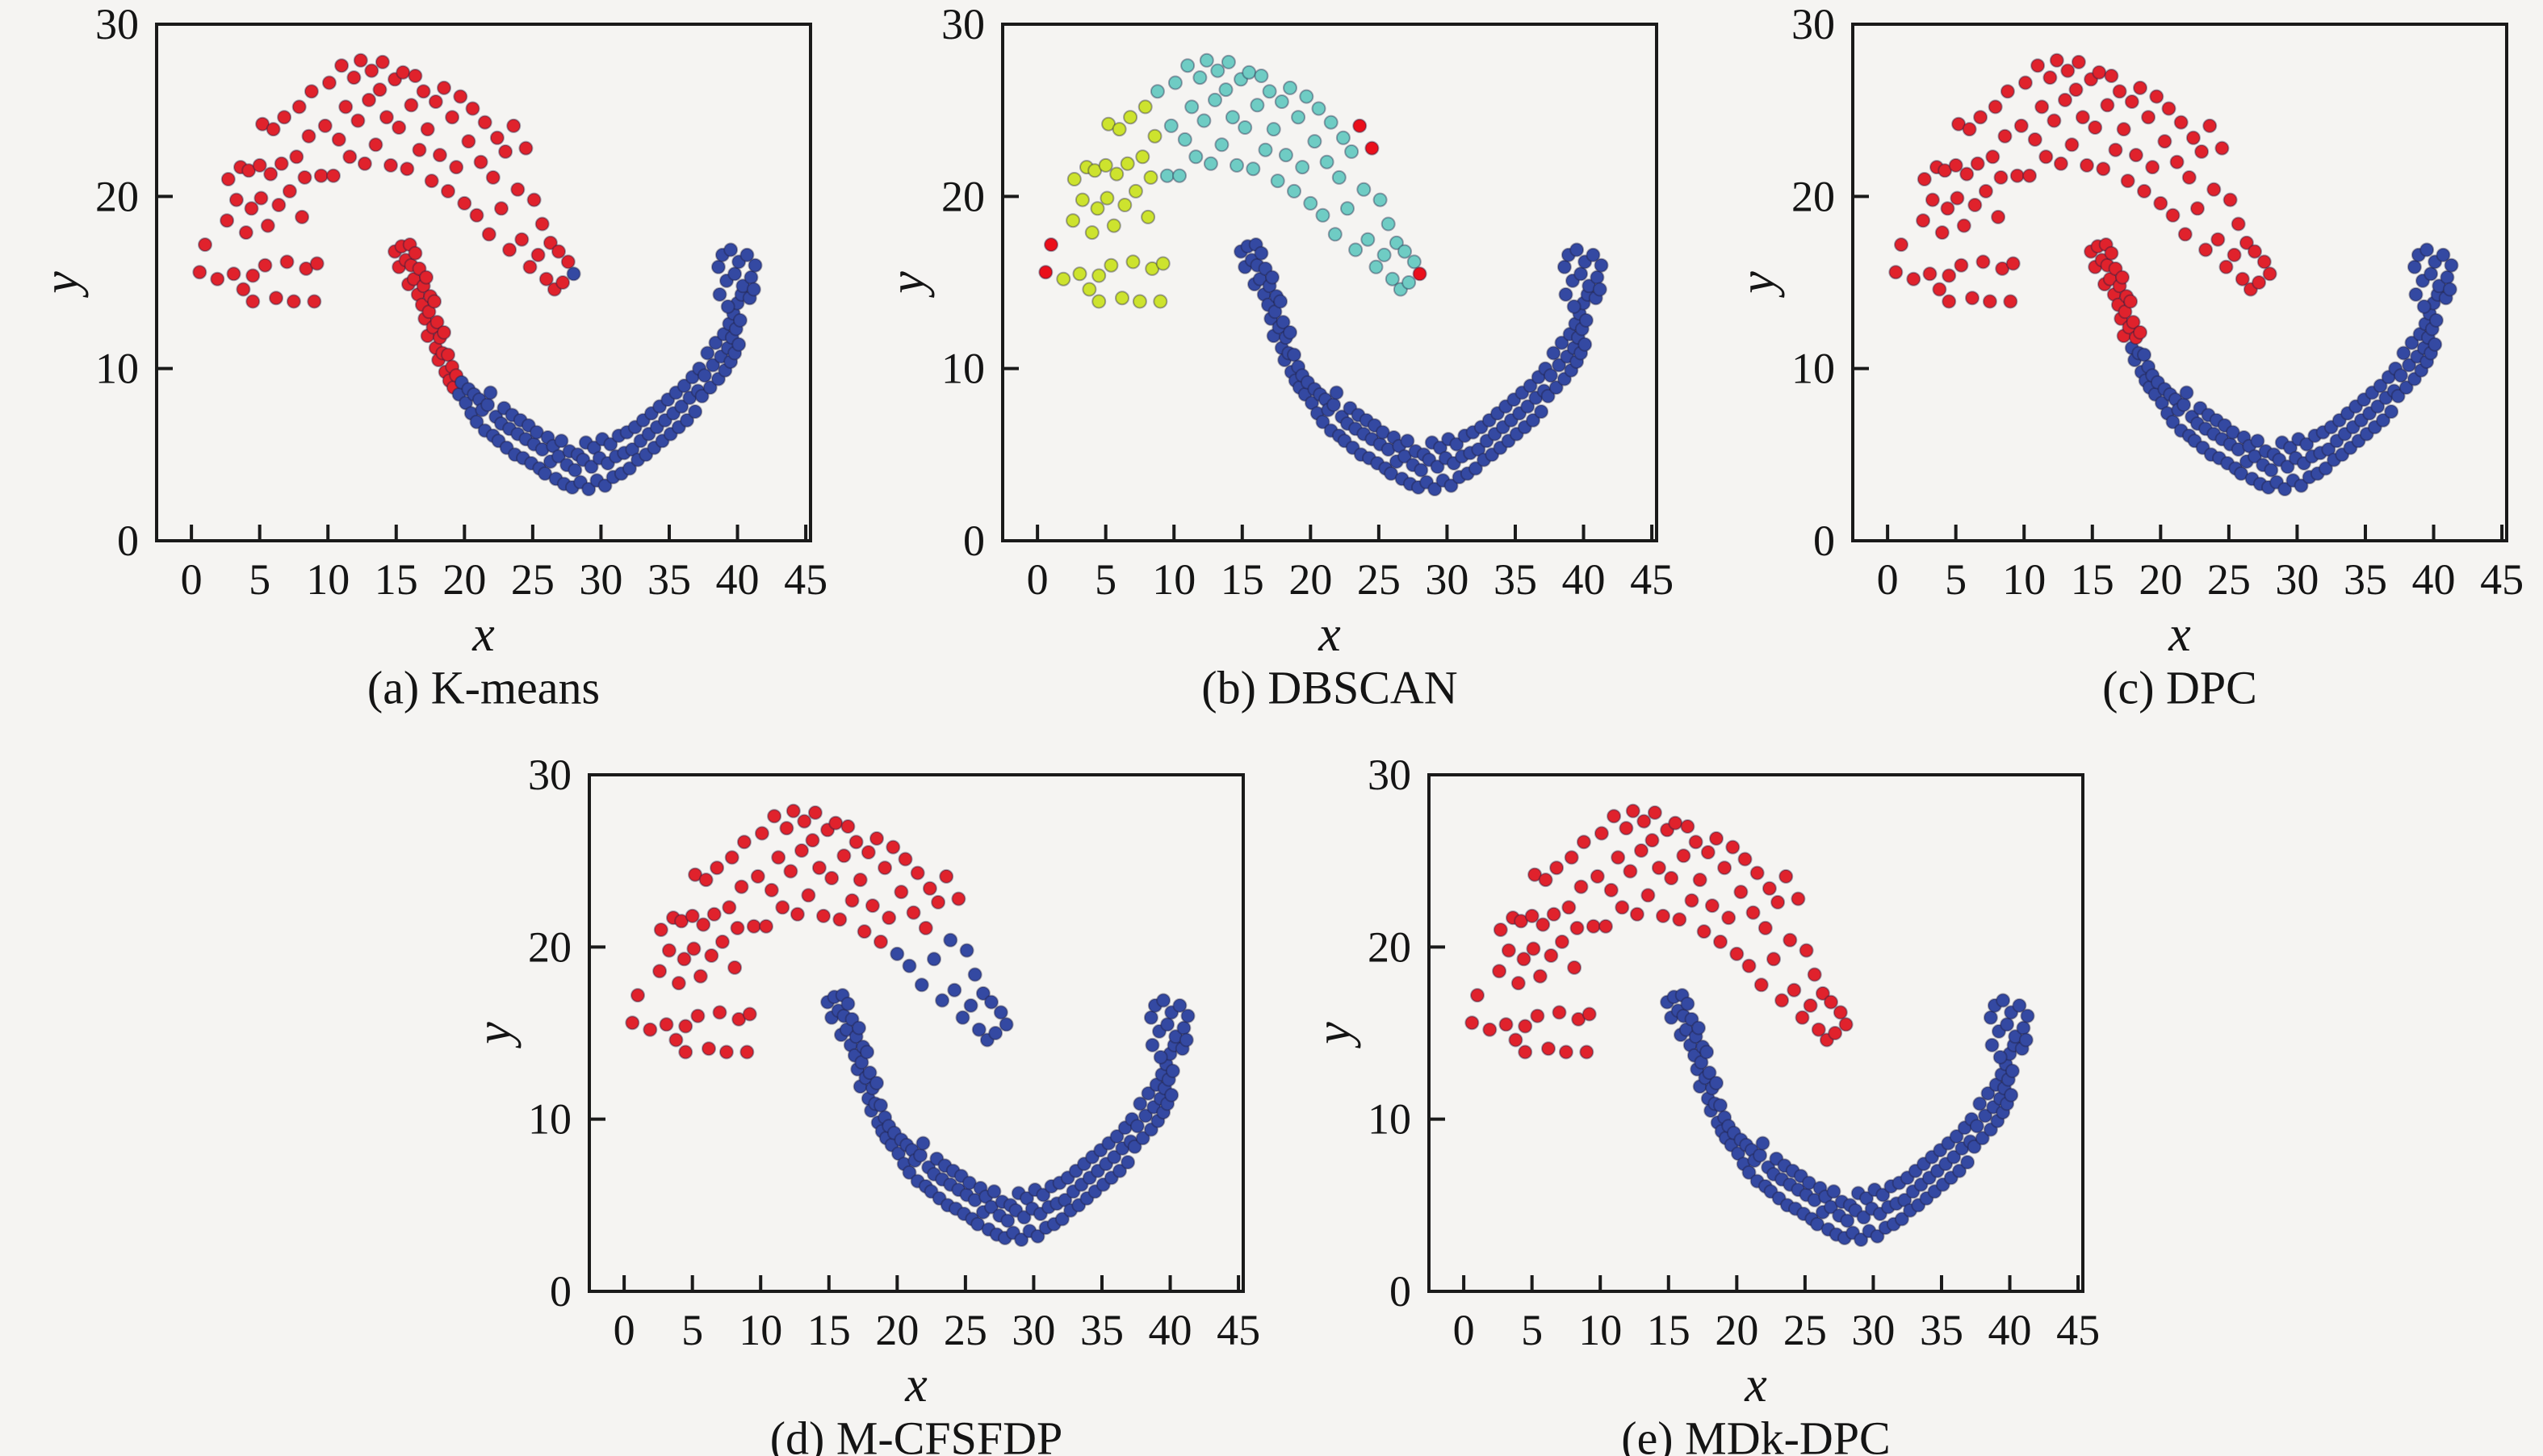  What do you see at coordinates (1813, 24) in the screenshot?
I see `y-tick-label: 30` at bounding box center [1813, 24].